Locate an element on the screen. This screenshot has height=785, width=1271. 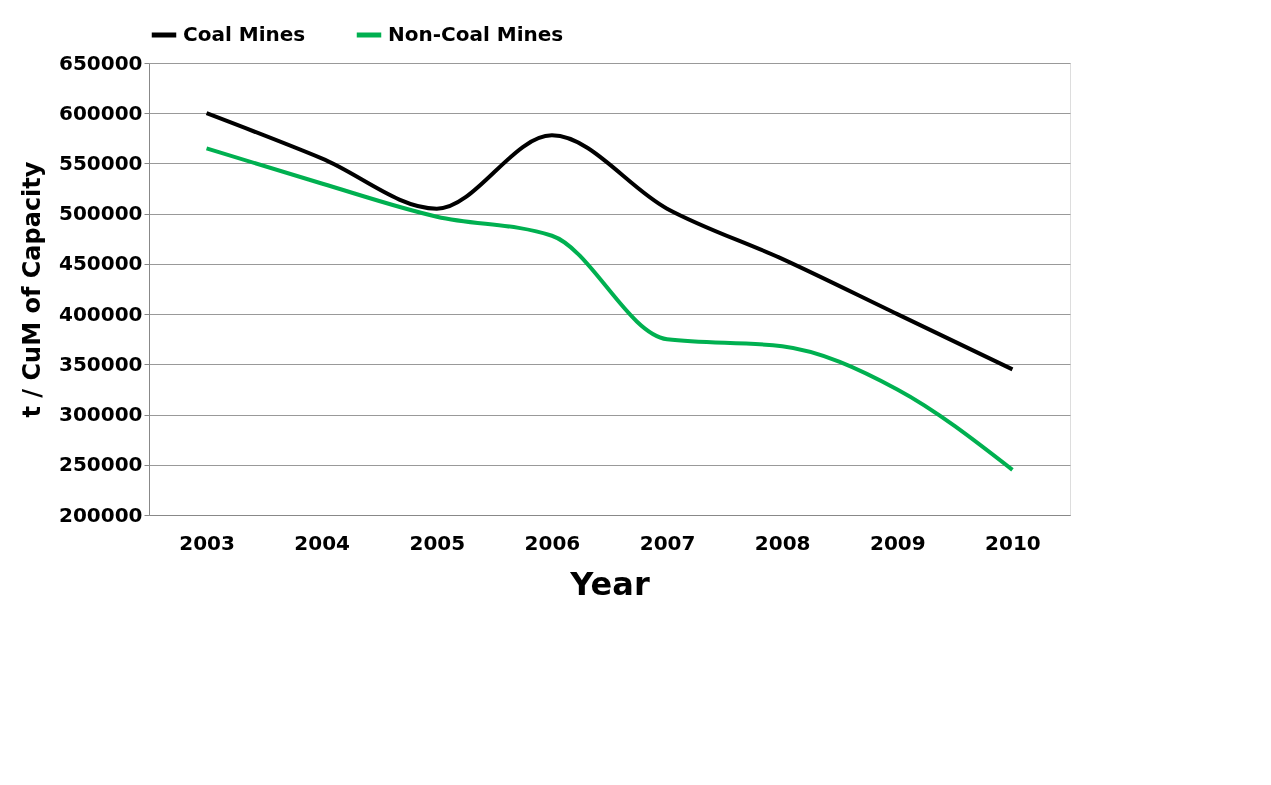
y-tick-label: 500000 is located at coordinates (101, 213).